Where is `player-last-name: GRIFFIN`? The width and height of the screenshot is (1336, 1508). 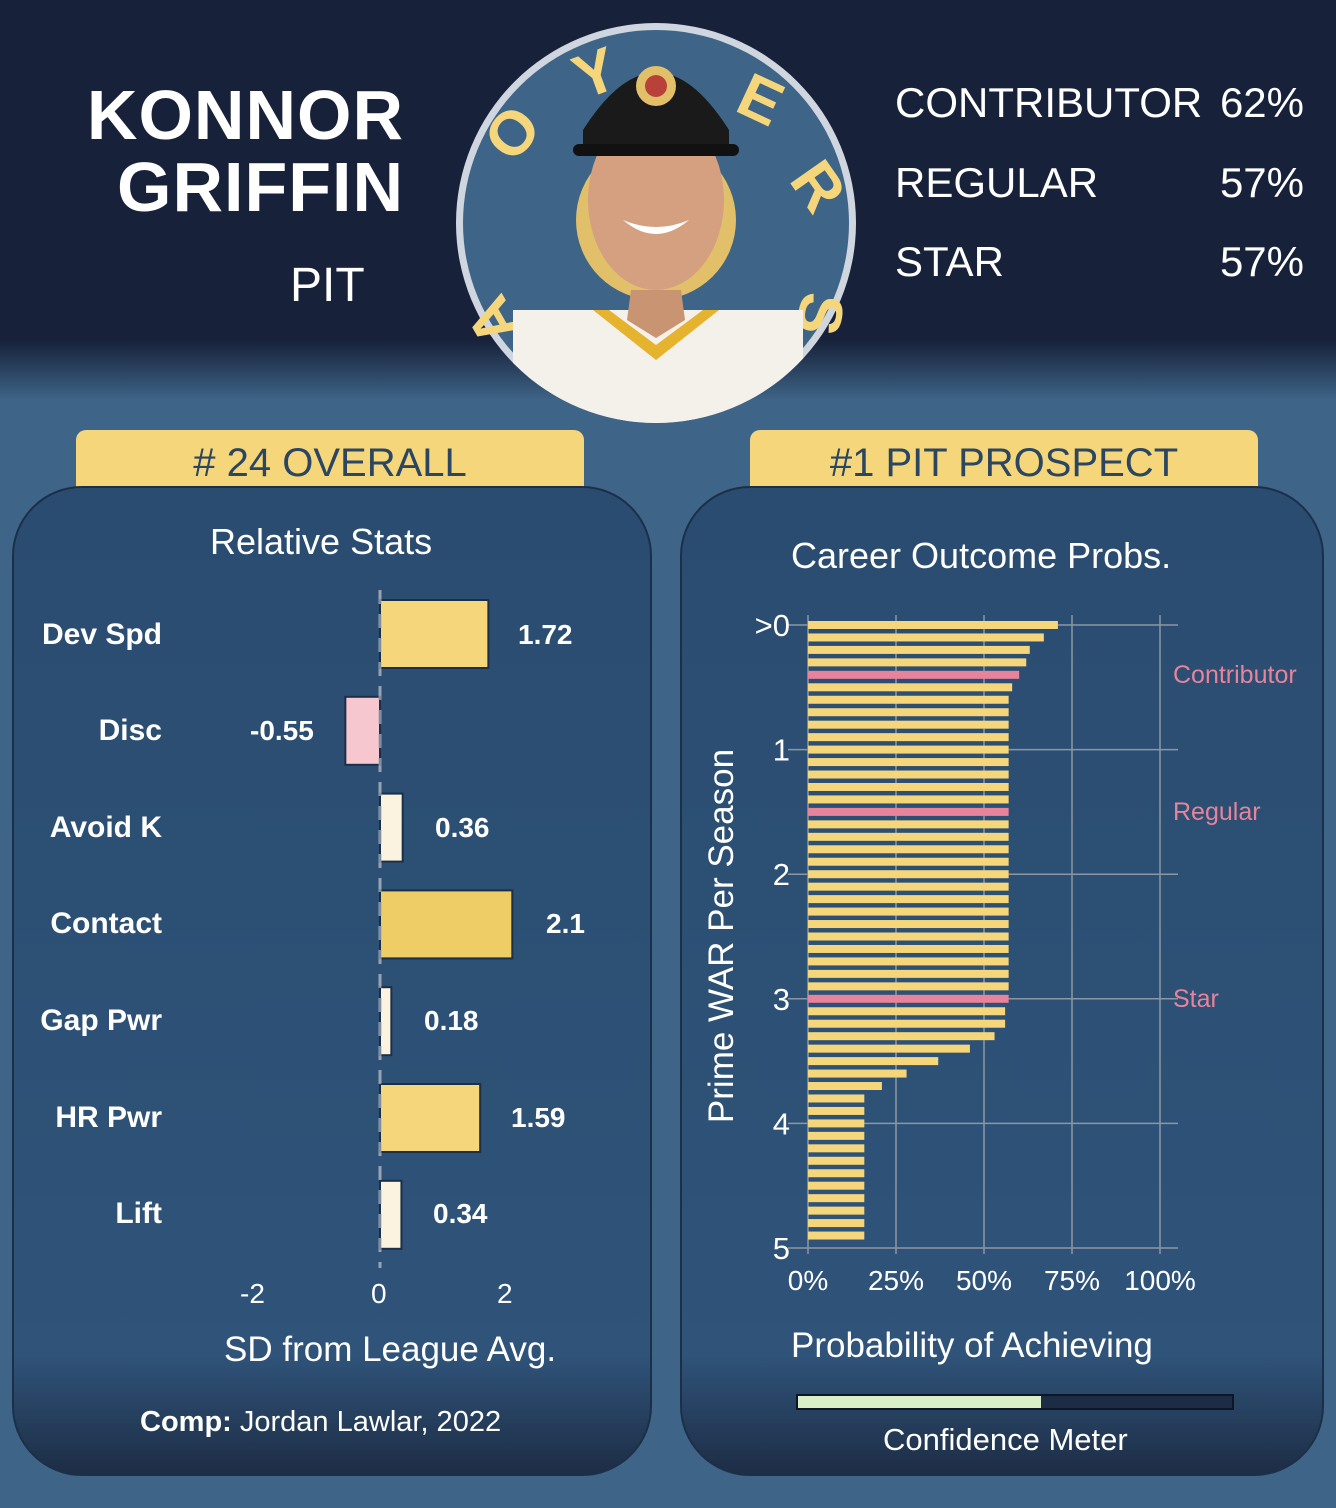
player-last-name: GRIFFIN is located at coordinates (260, 187).